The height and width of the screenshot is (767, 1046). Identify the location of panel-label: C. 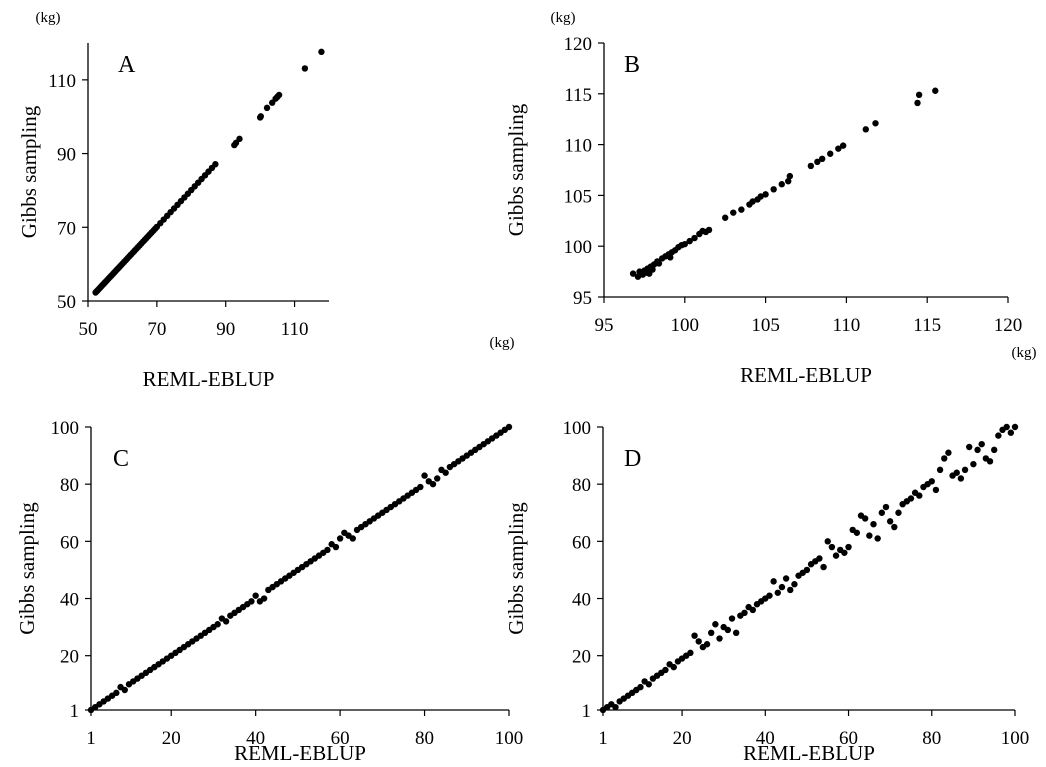
(121, 459).